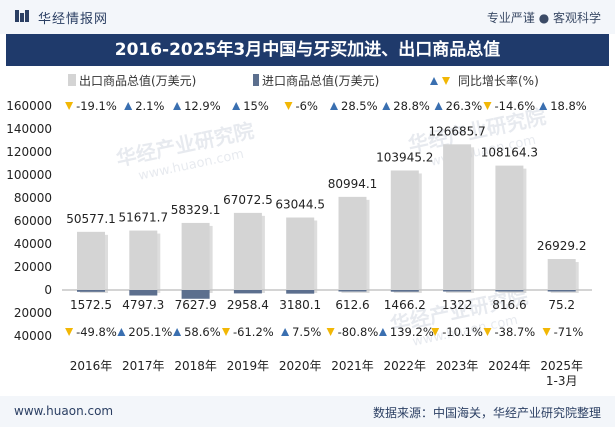 The image size is (615, 427). What do you see at coordinates (256, 80) in the screenshot?
I see `legend-import-swatch` at bounding box center [256, 80].